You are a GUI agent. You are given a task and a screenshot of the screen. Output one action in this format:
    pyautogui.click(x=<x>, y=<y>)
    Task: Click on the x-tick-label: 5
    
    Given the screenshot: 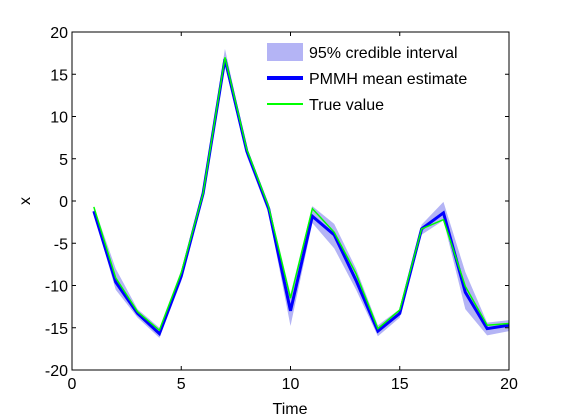 What is the action you would take?
    pyautogui.click(x=181, y=384)
    